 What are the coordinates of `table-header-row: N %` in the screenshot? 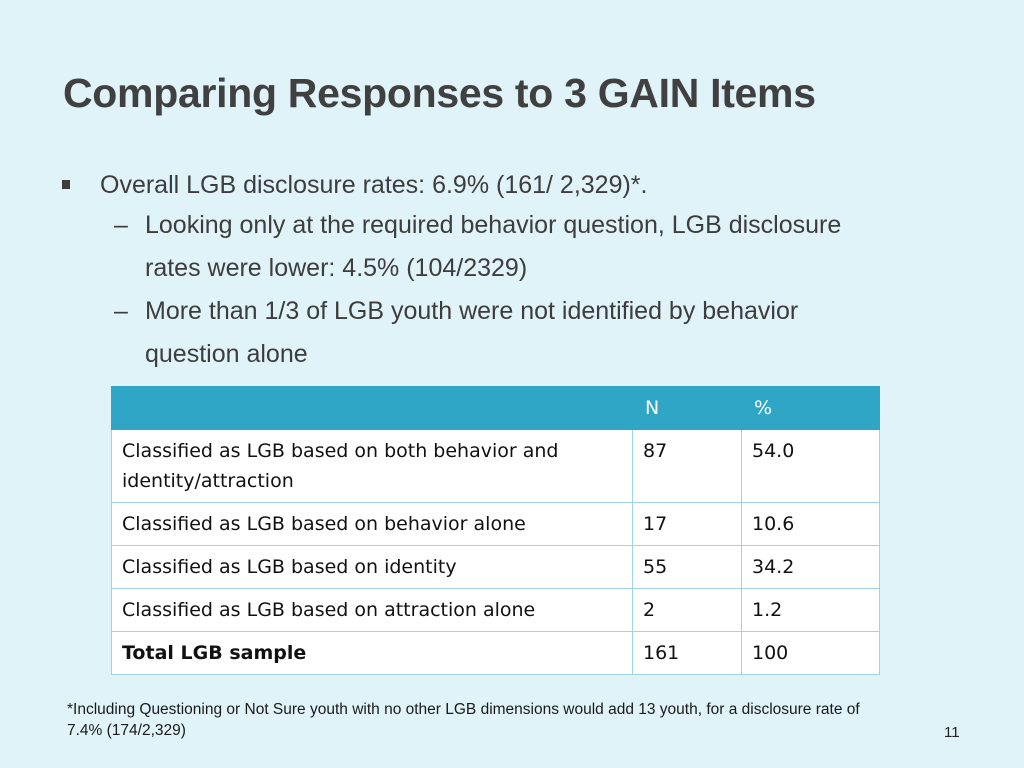 It's located at (495, 408).